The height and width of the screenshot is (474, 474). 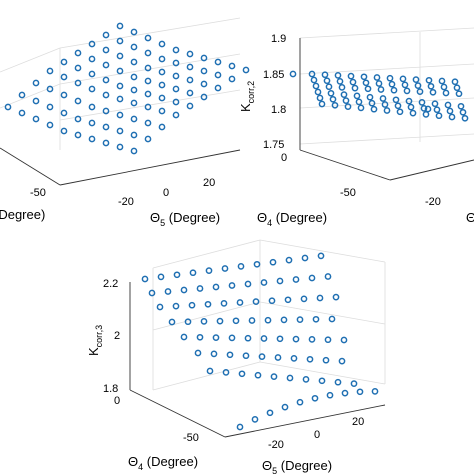 What do you see at coordinates (110, 284) in the screenshot?
I see `panel3-z-tick: 2.2` at bounding box center [110, 284].